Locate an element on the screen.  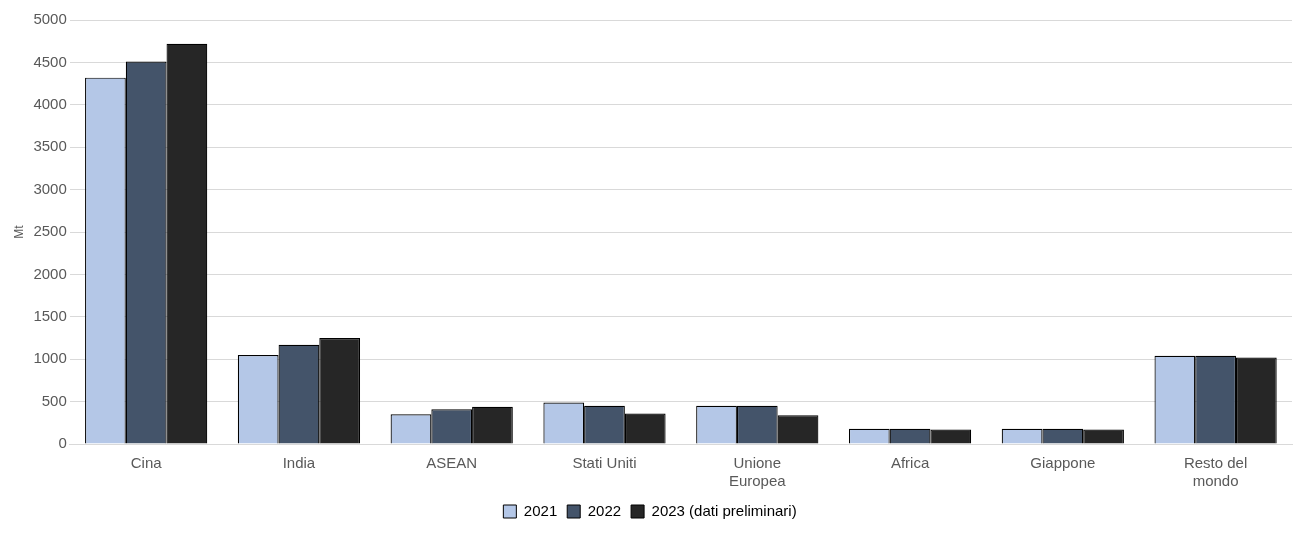
legend-label: 2023 (dati preliminari) is located at coordinates (724, 510).